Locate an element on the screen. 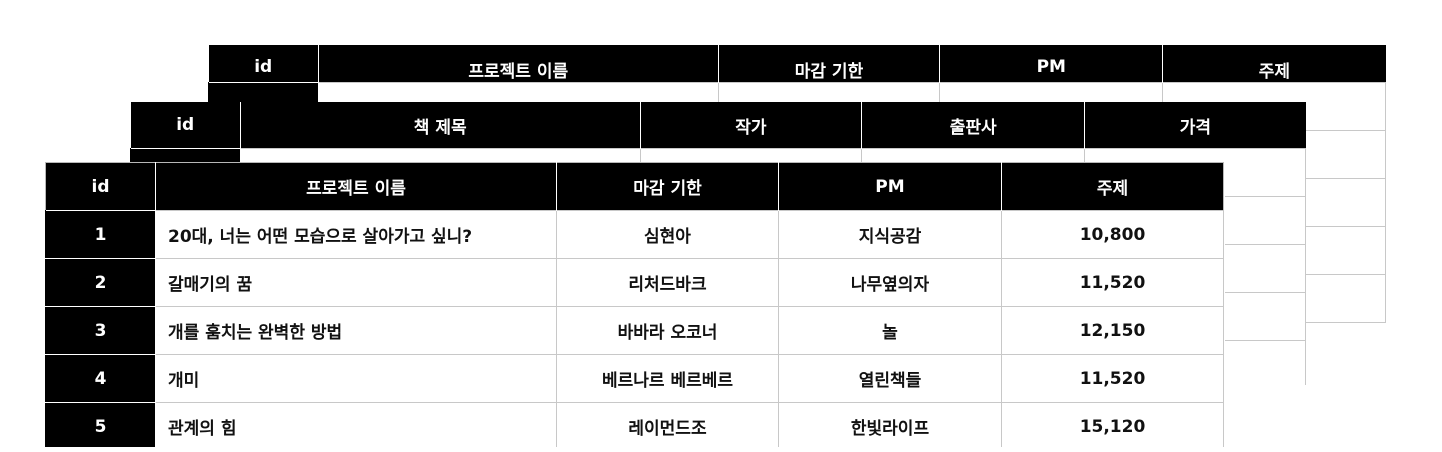 The image size is (1442, 452). row-title-cell: 갈매기의 꿈 is located at coordinates (356, 282).